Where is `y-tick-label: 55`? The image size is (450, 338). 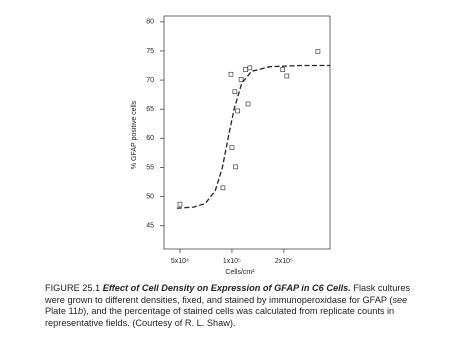 y-tick-label: 55 is located at coordinates (150, 167).